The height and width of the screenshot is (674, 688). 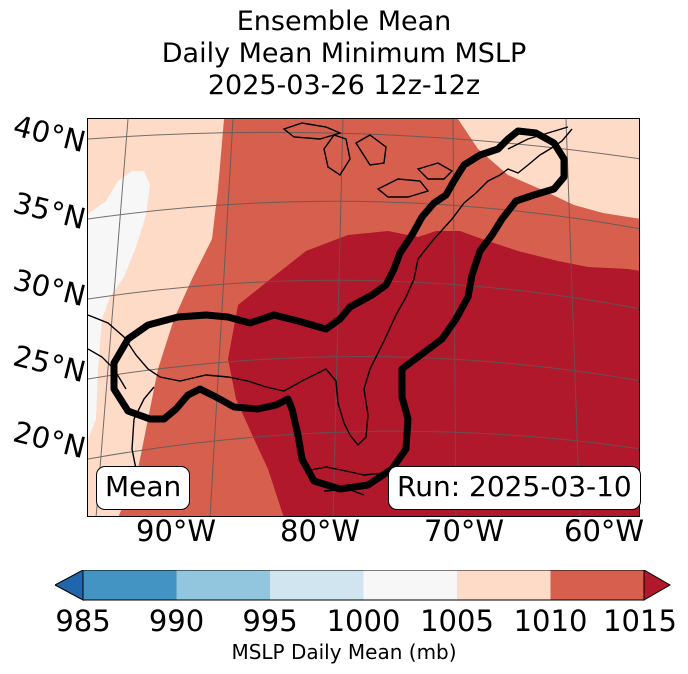 What do you see at coordinates (344, 21) in the screenshot?
I see `chart-title-line-1: Ensemble Mean` at bounding box center [344, 21].